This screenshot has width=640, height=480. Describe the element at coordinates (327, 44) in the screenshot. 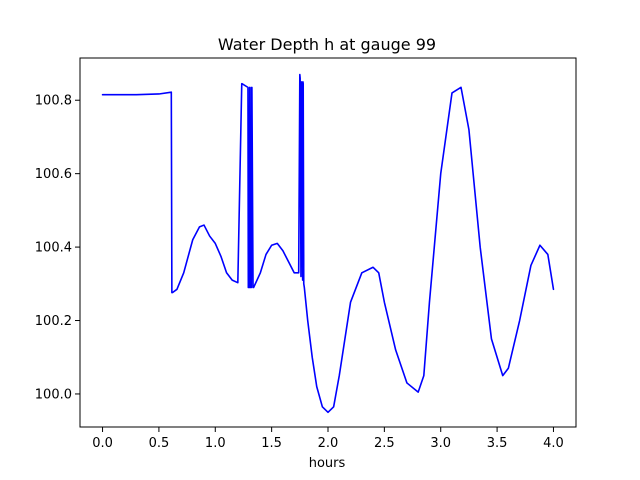

I see `chart-title: Water Depth h at gauge 99` at that location.